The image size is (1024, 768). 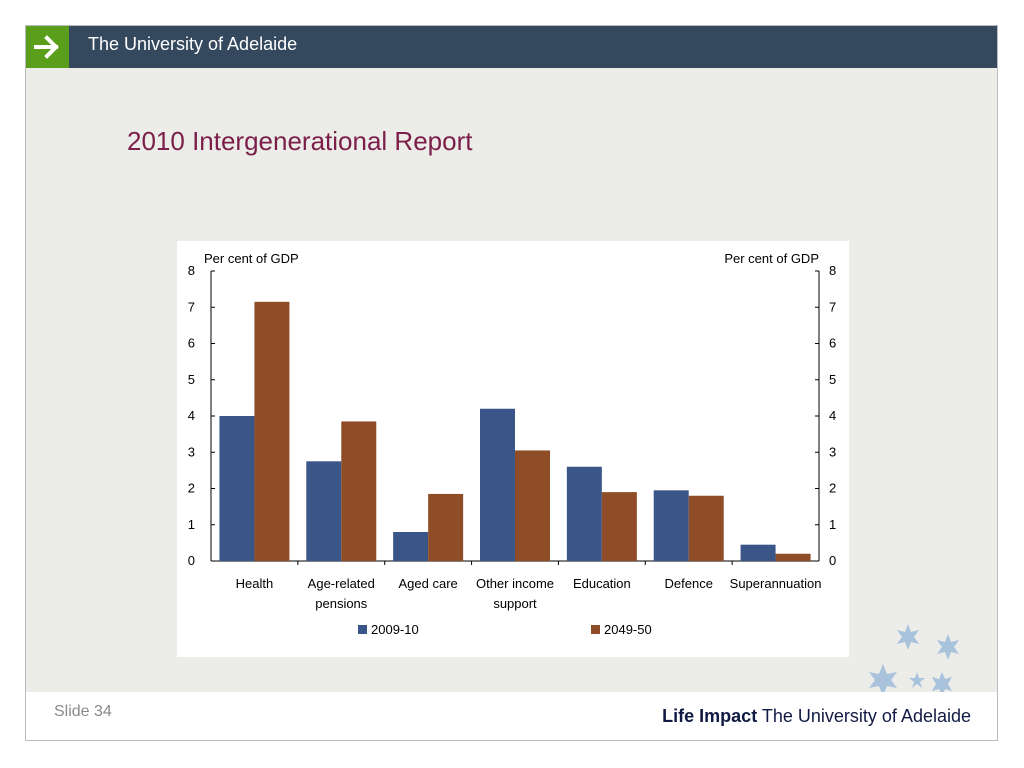 I want to click on y-tick-label-left: 3, so click(x=191, y=451).